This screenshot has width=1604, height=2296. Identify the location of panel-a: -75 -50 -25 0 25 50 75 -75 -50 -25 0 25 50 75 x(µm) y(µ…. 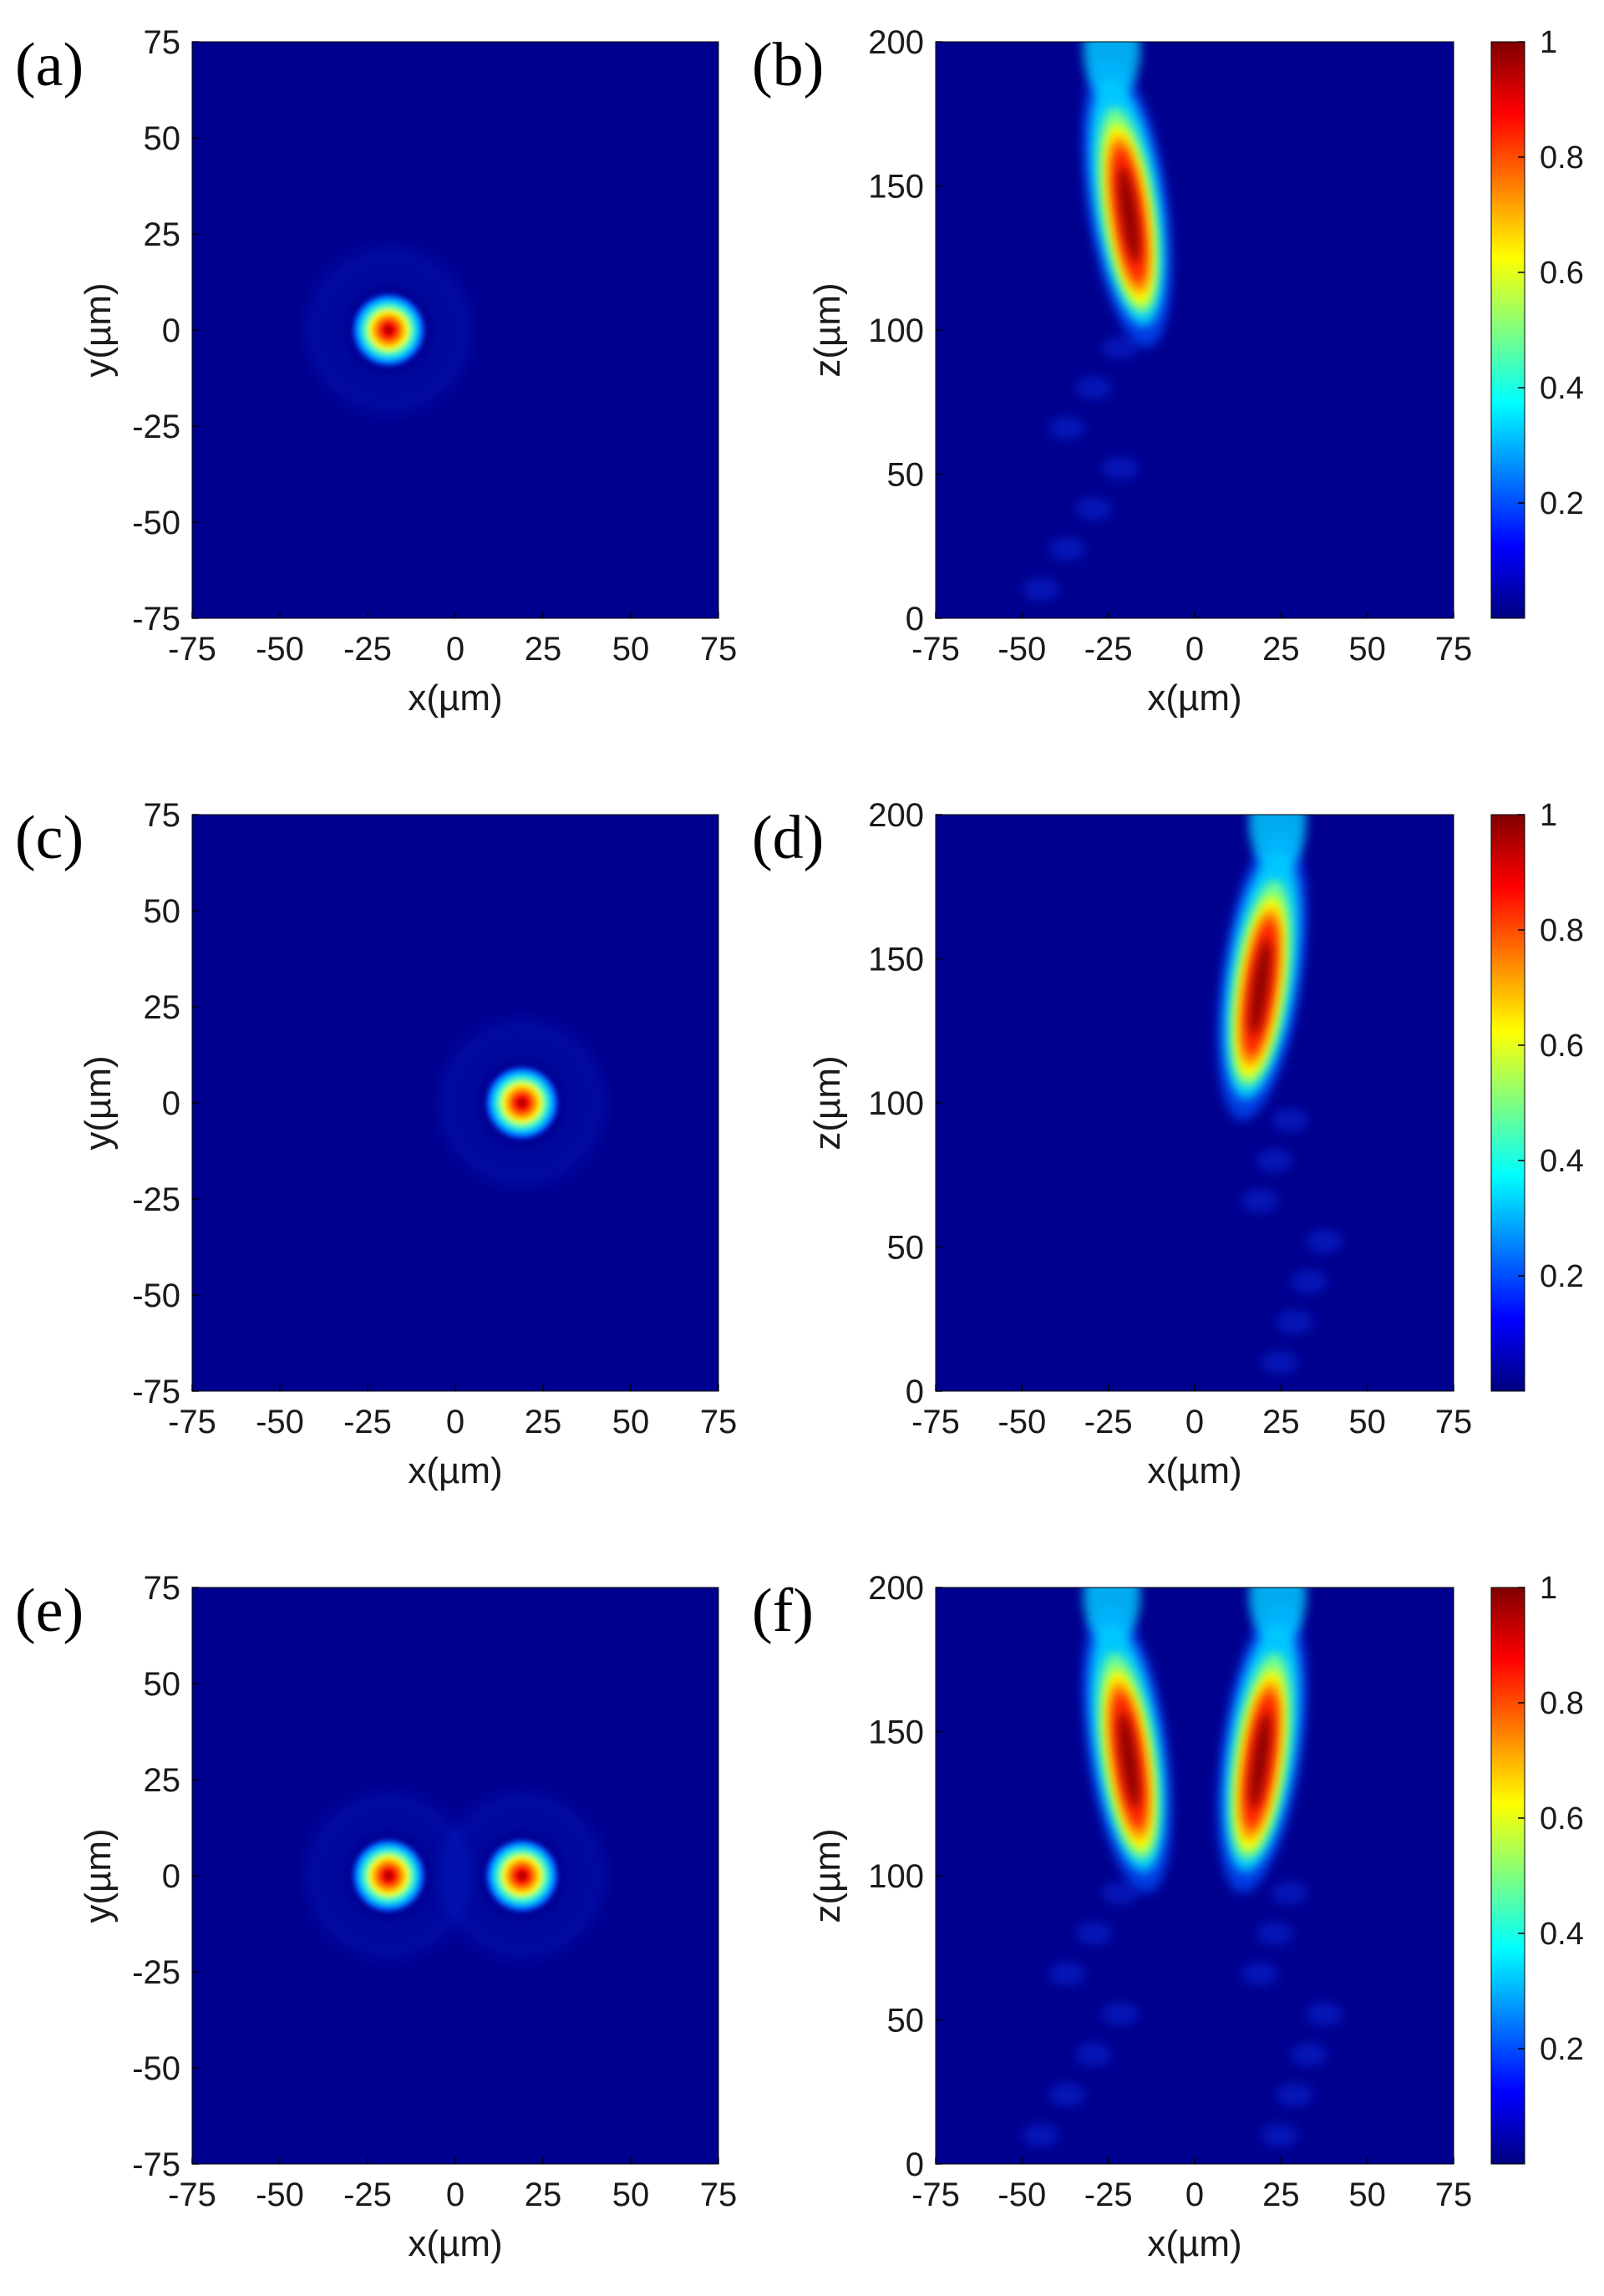
(376, 371).